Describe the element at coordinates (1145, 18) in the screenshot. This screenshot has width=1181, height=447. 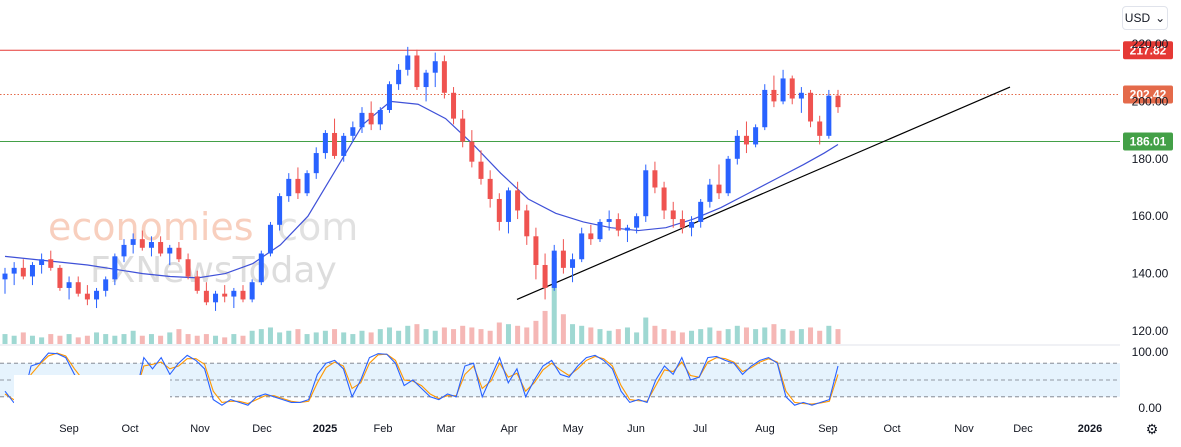
I see `currency-selector: USD ⌄` at that location.